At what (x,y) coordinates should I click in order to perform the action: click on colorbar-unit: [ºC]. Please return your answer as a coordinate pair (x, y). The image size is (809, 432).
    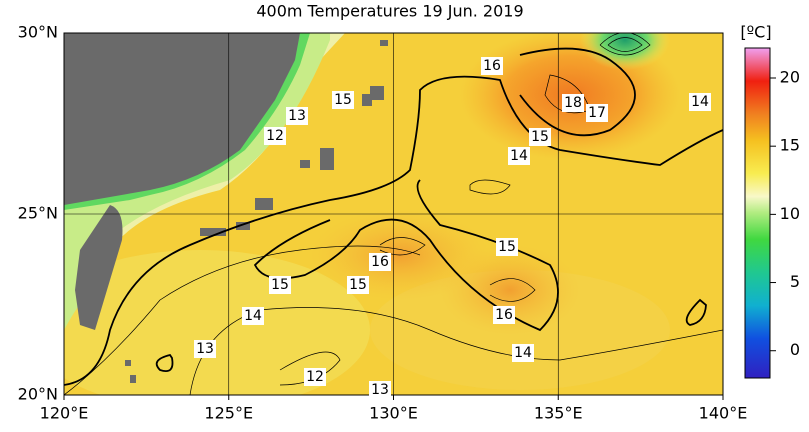
    Looking at the image, I should click on (755, 32).